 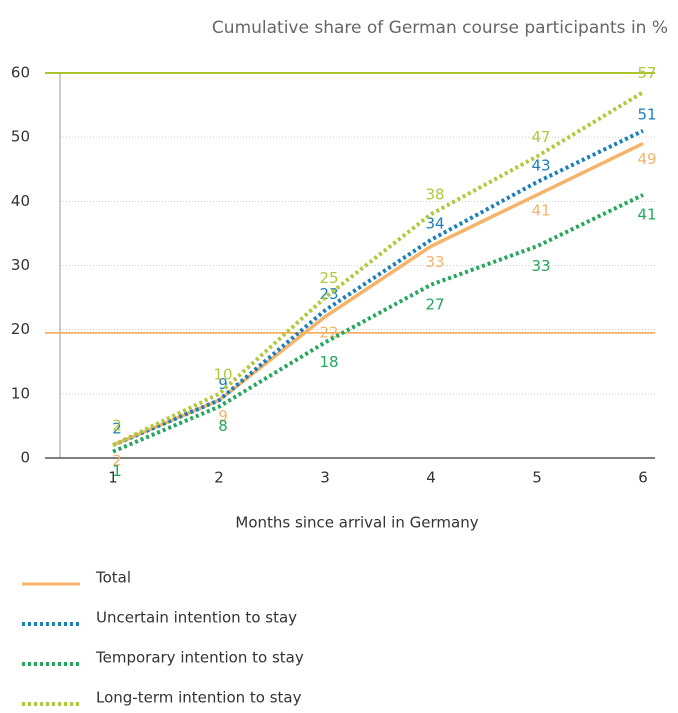 I want to click on x-axis-label: Months since arrival in Germany, so click(x=356, y=523).